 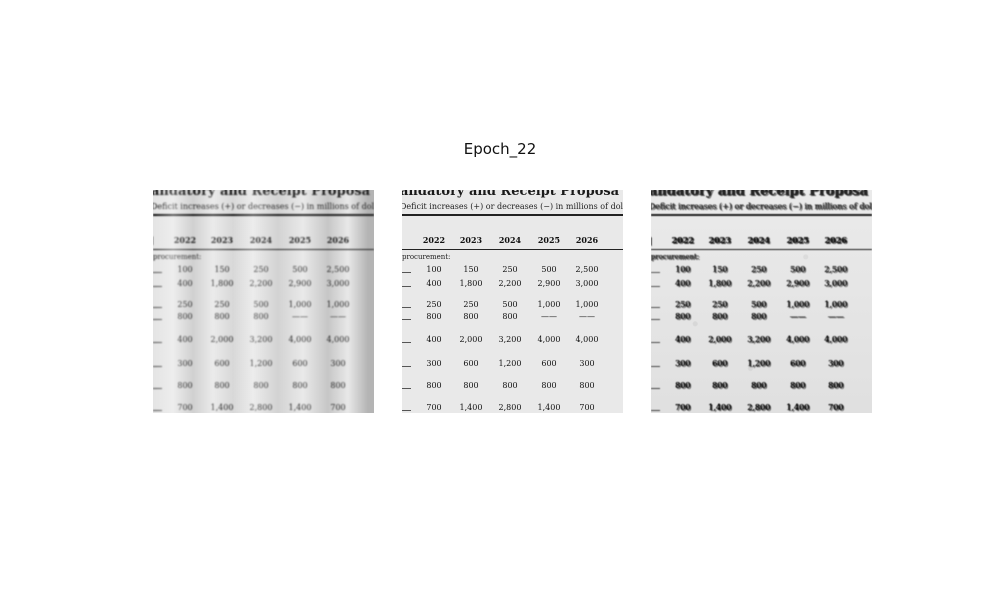 I want to click on table-cell: 1,000, so click(x=587, y=304).